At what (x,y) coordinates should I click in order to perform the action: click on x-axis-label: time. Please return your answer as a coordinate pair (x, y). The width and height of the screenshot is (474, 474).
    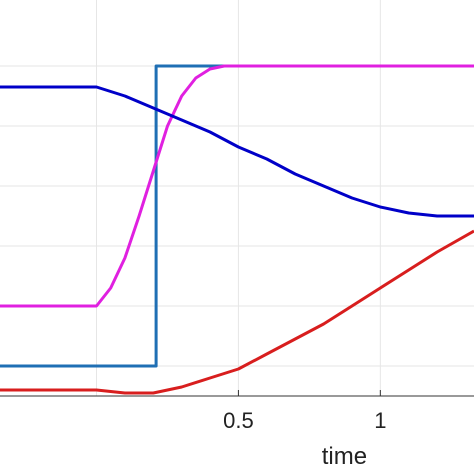
    Looking at the image, I should click on (344, 456).